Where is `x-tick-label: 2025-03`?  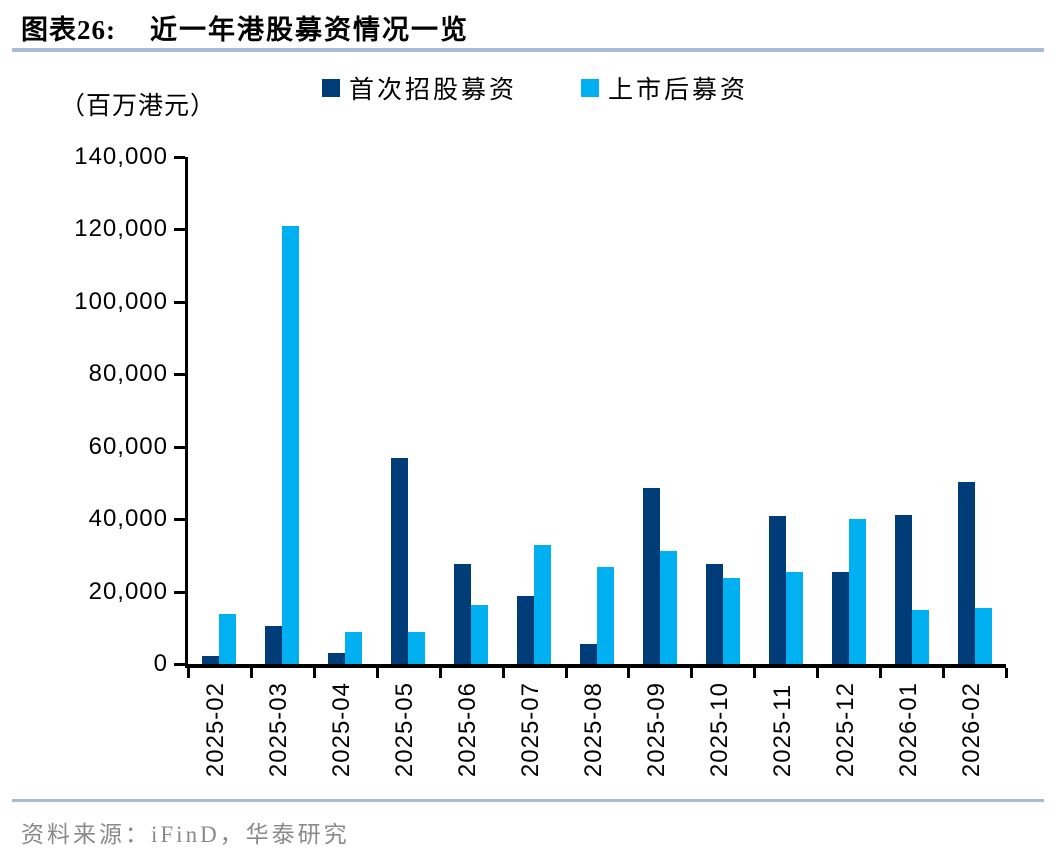 x-tick-label: 2025-03 is located at coordinates (279, 730).